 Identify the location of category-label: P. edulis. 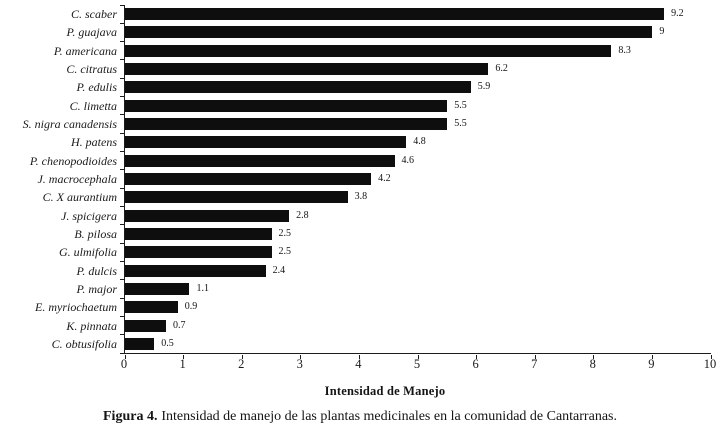
(96, 87).